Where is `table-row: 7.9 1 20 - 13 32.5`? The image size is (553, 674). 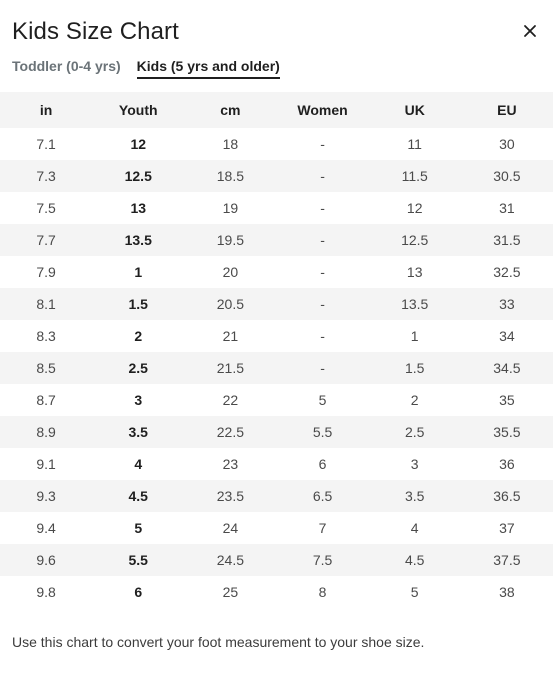
table-row: 7.9 1 20 - 13 32.5 is located at coordinates (276, 272).